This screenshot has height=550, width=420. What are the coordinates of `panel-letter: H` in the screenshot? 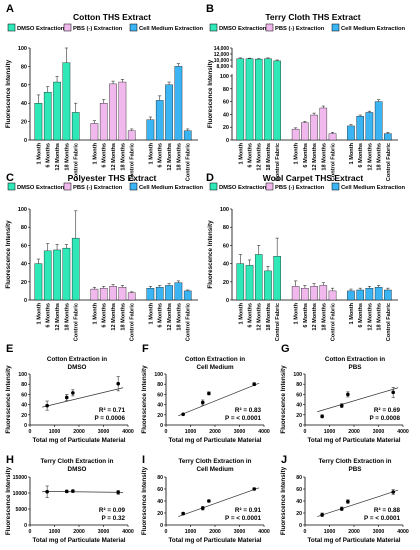 It's located at (10, 460).